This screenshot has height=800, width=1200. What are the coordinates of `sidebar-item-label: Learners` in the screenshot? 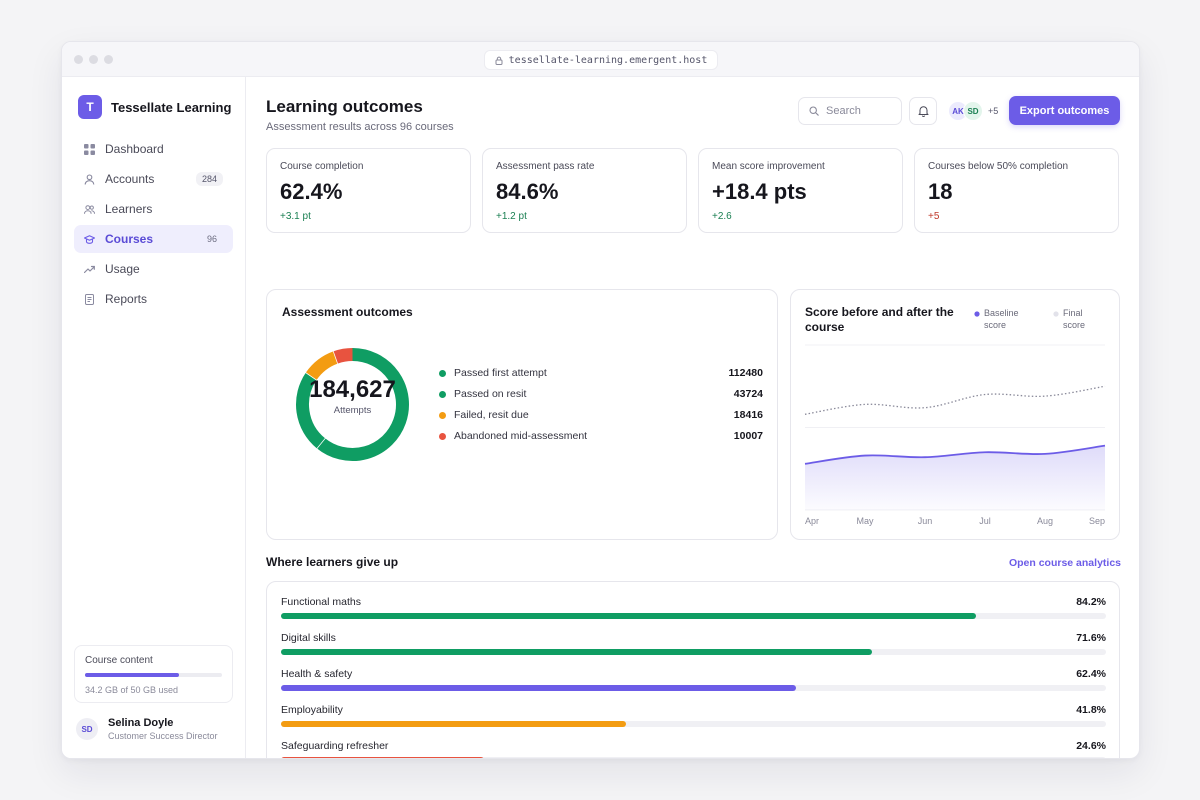 It's located at (129, 209).